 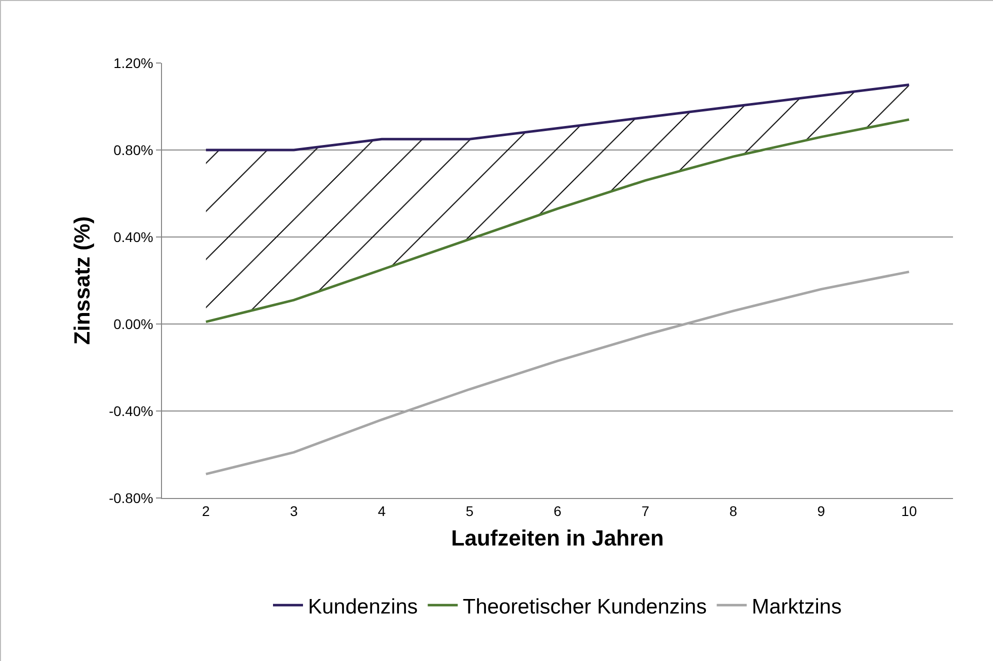 I want to click on x-tick-label: 10, so click(x=909, y=510).